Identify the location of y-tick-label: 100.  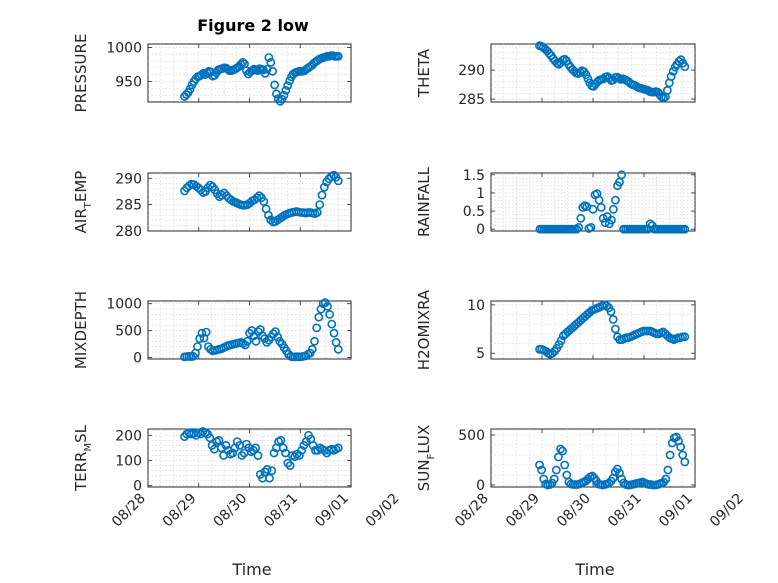
(128, 462).